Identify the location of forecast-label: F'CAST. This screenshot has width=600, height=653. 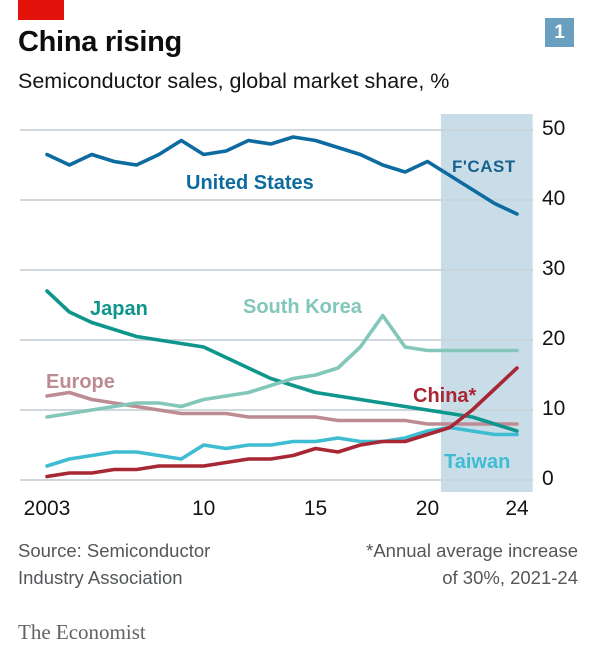
(484, 166).